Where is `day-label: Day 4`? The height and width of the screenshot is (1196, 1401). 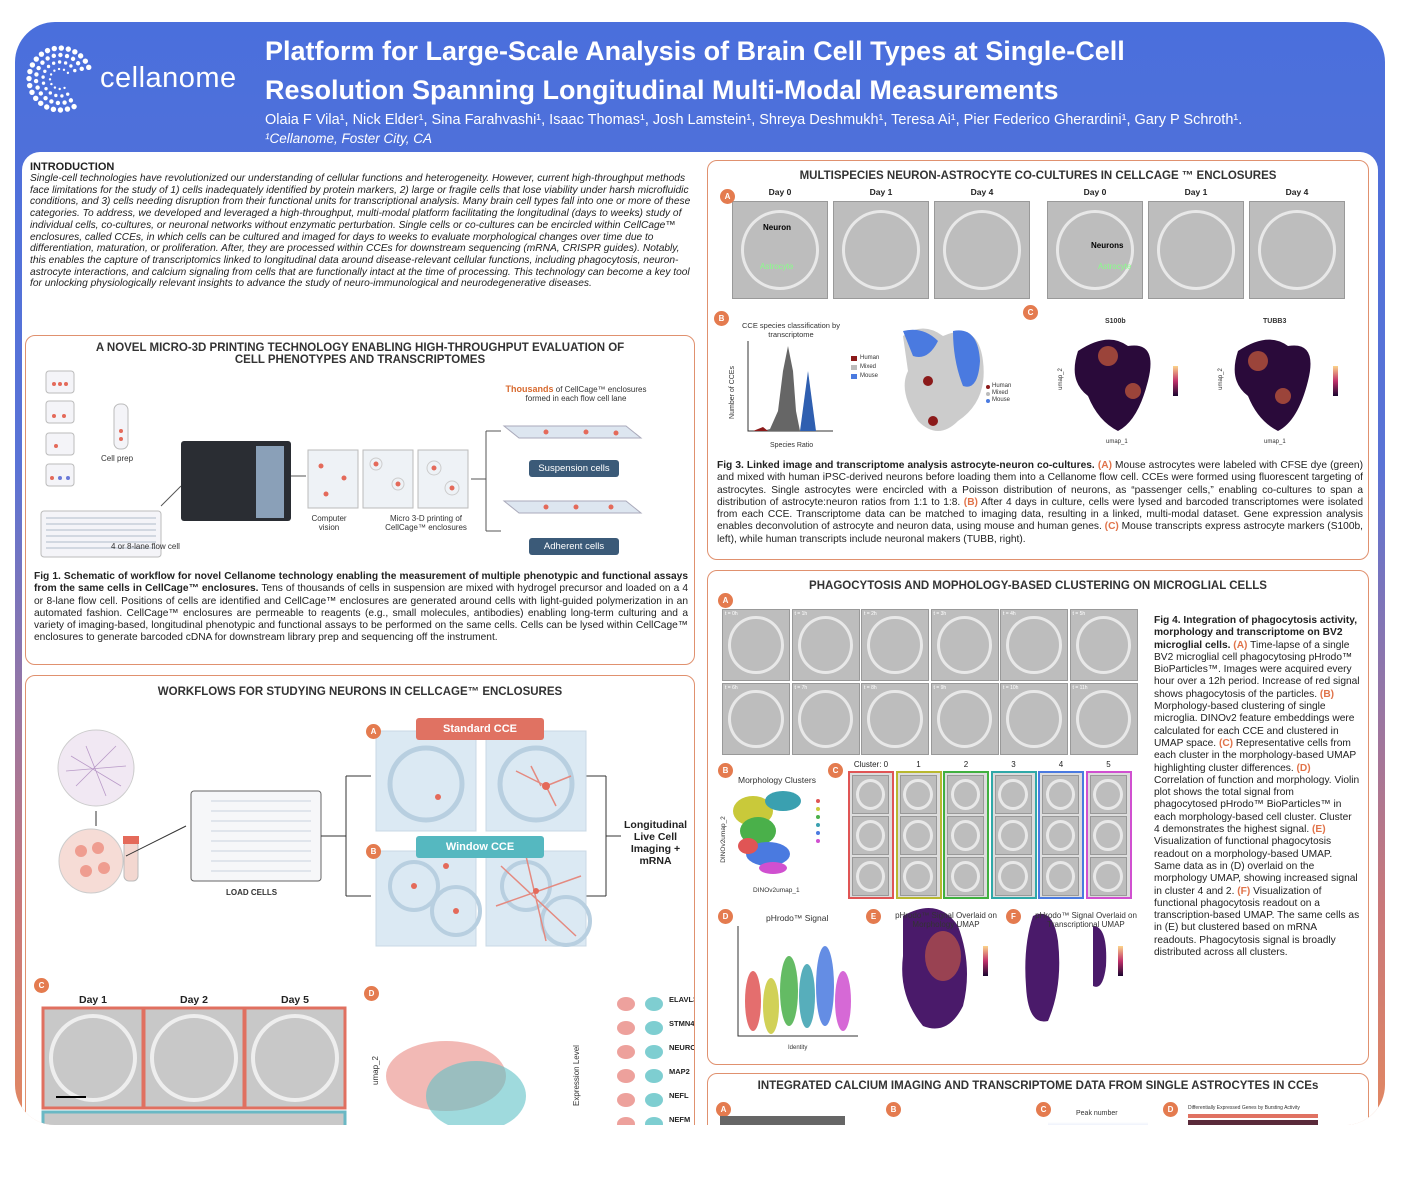 day-label: Day 4 is located at coordinates (1297, 192).